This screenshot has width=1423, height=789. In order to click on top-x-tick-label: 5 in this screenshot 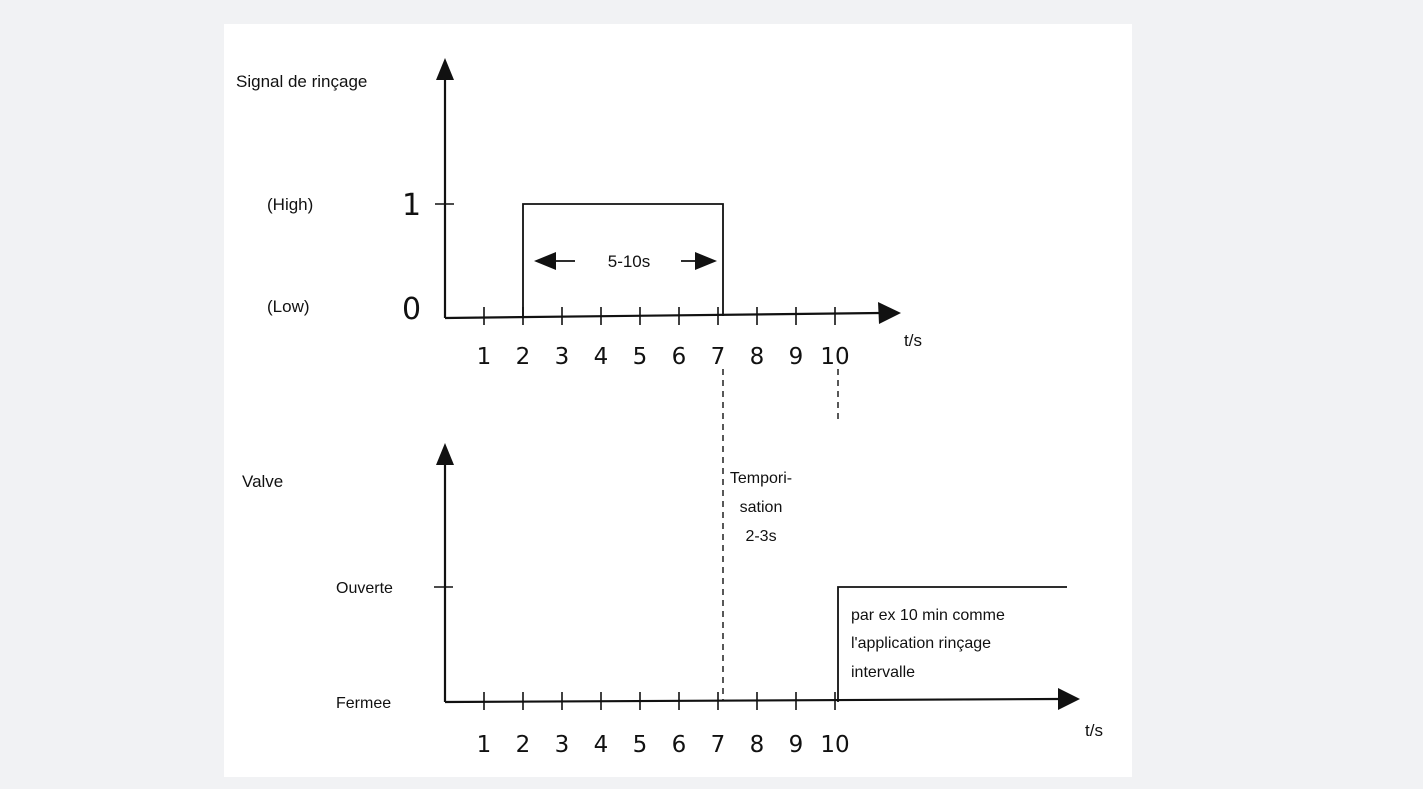, I will do `click(640, 357)`.